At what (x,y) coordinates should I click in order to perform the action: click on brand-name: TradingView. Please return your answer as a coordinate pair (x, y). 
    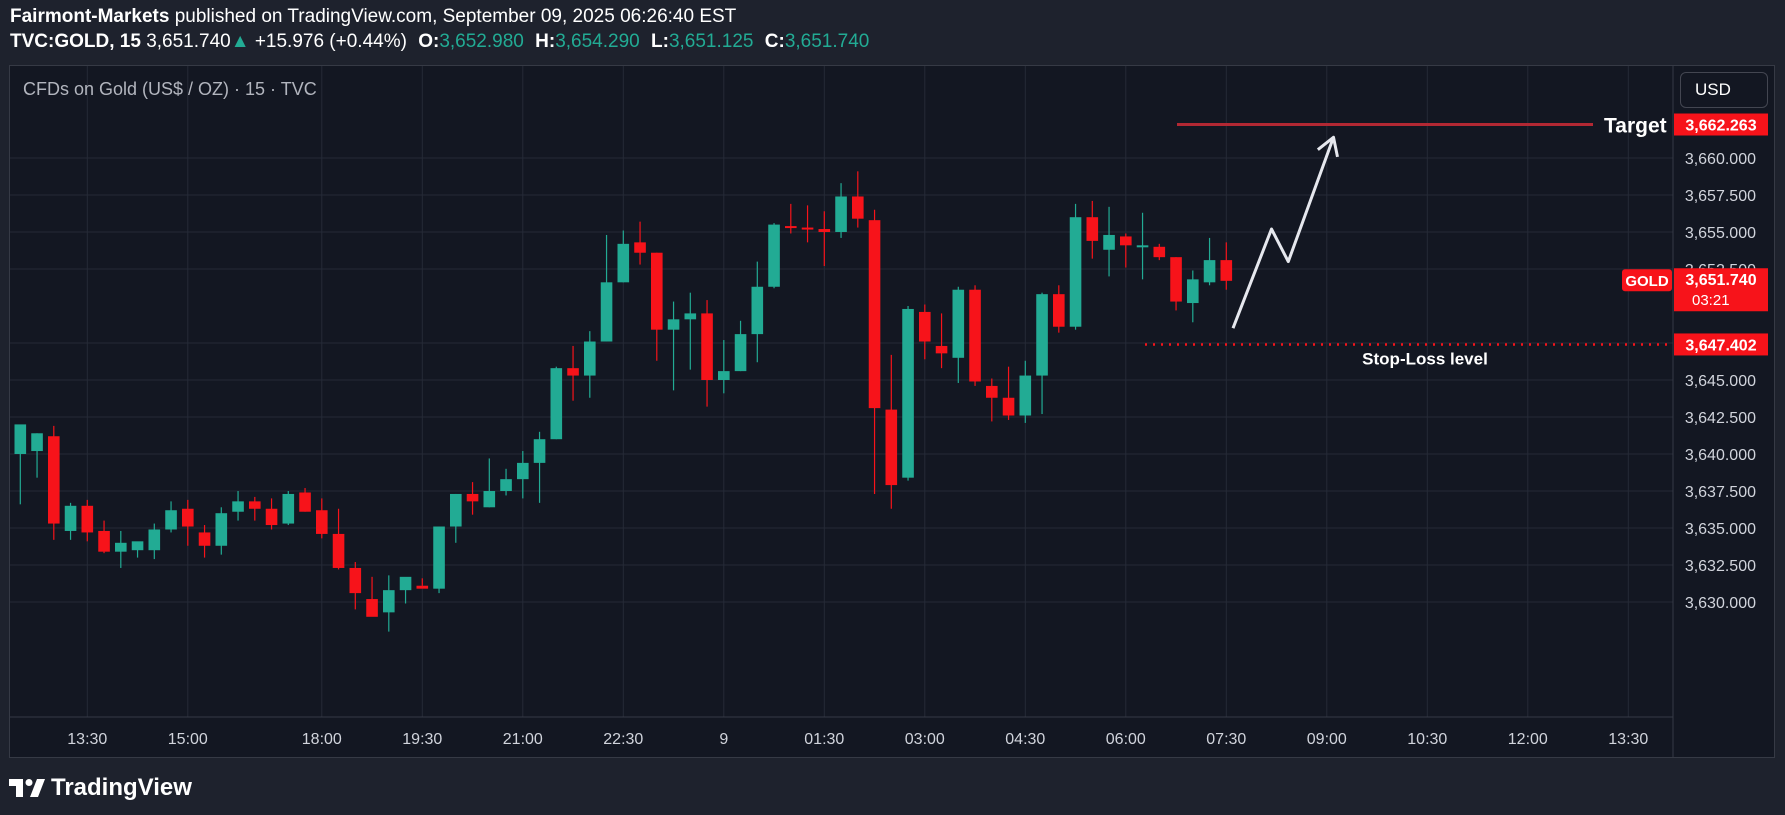
    Looking at the image, I should click on (121, 787).